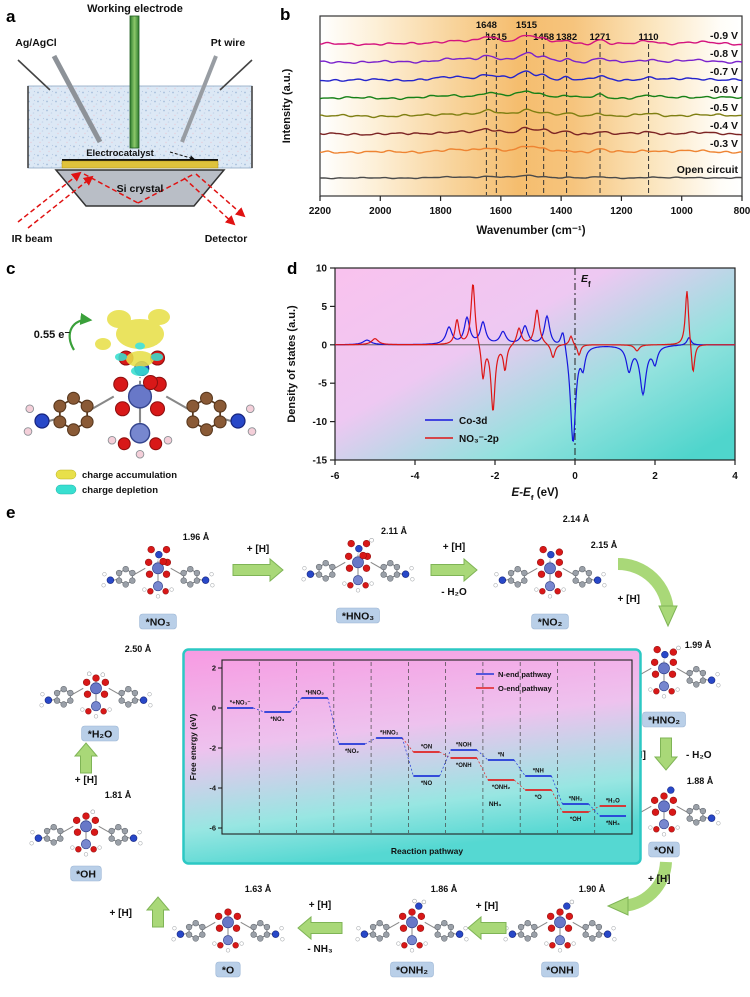  Describe the element at coordinates (613, 802) in the screenshot. I see `stage-label-o-end: *H₂O` at that location.